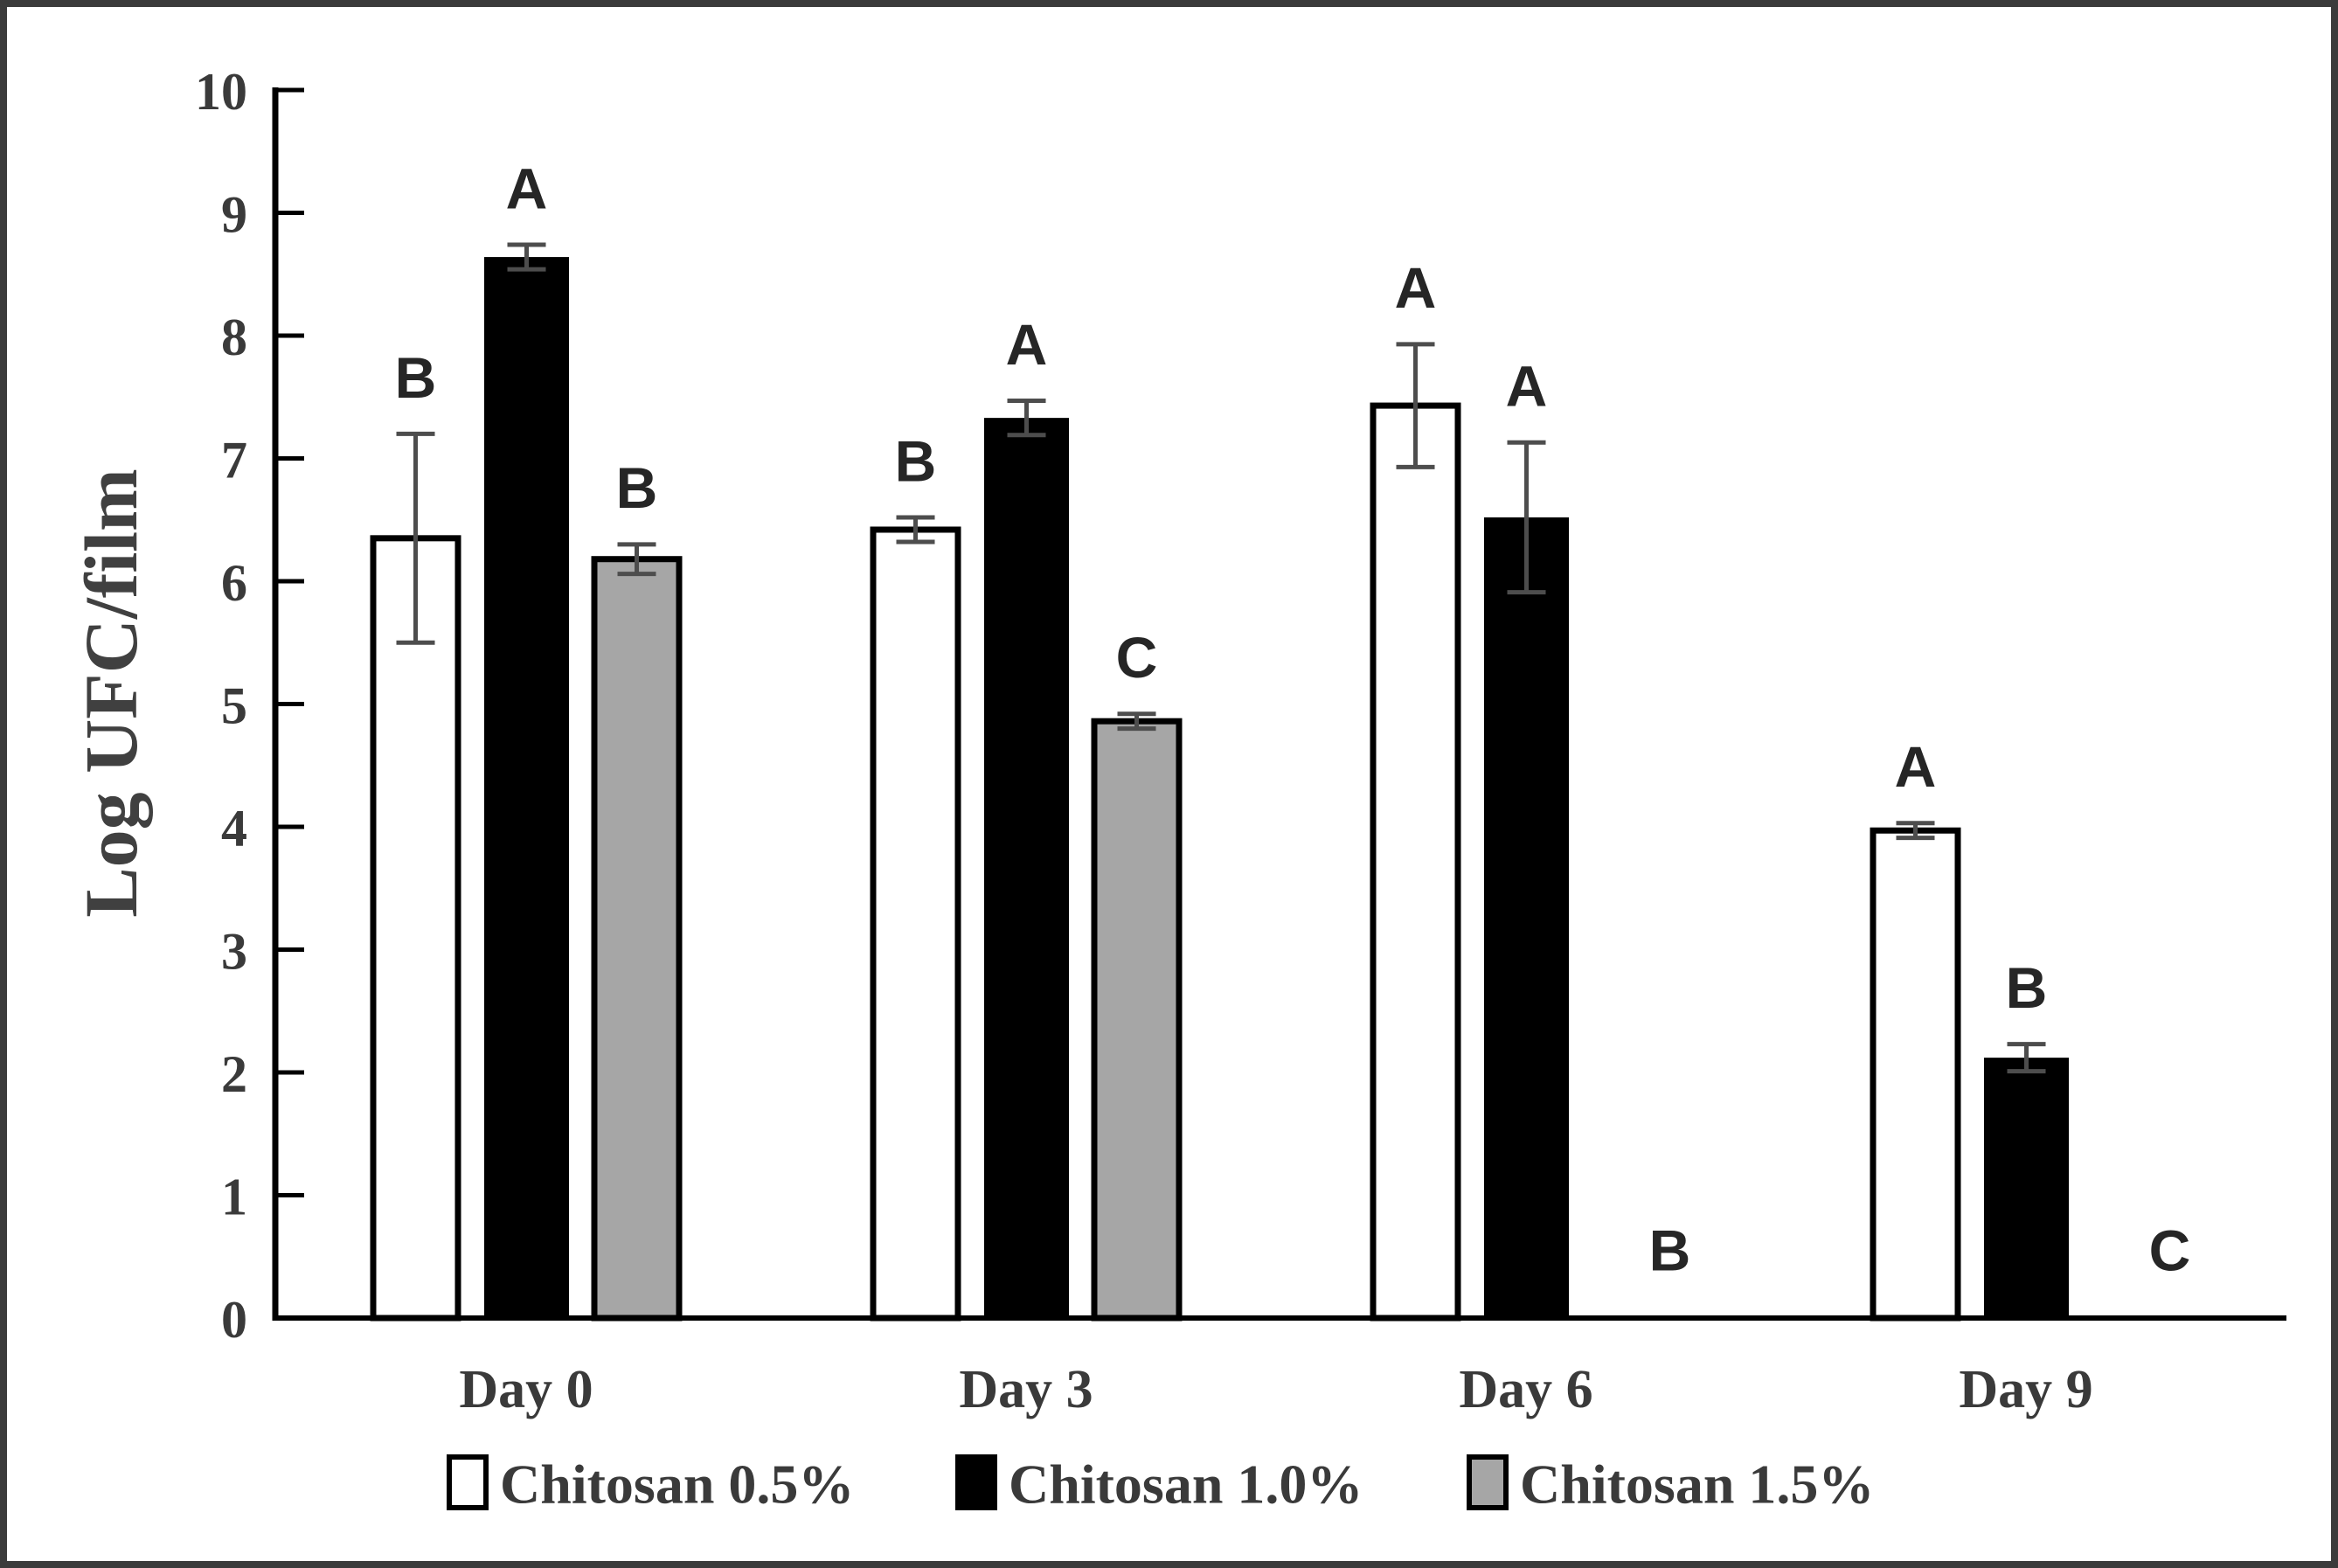  What do you see at coordinates (234, 338) in the screenshot?
I see `y-tick-label: 8` at bounding box center [234, 338].